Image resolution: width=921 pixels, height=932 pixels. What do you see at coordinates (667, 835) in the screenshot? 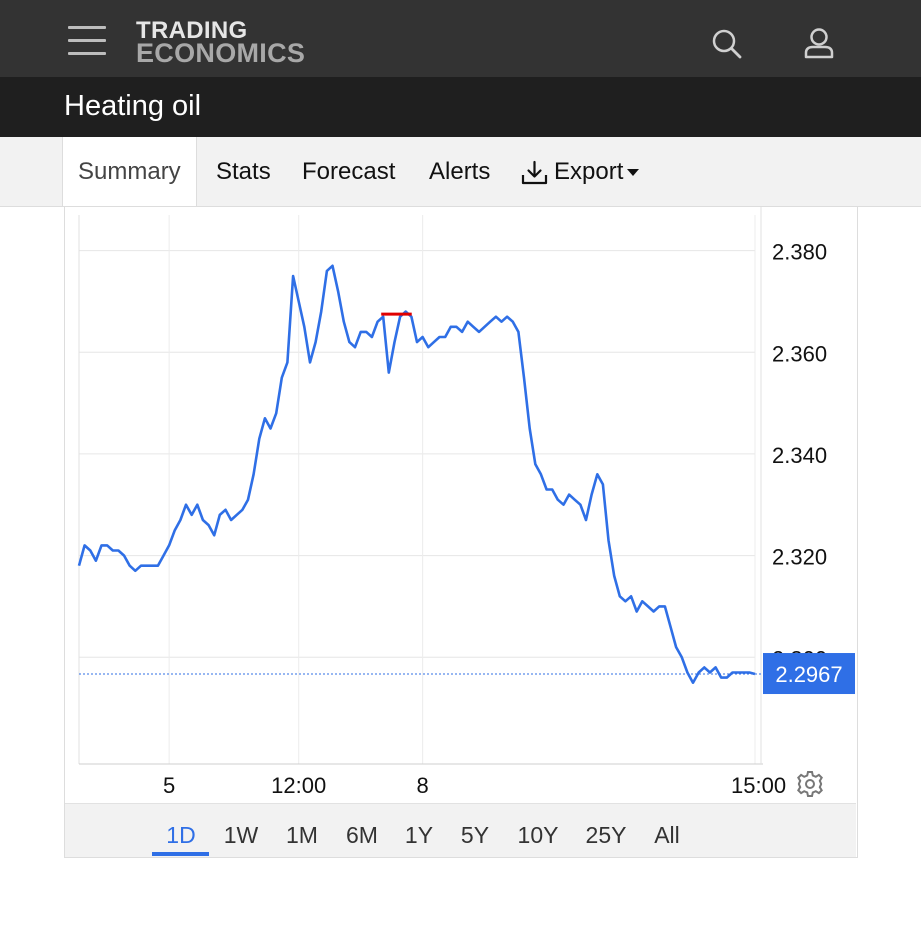
I see `range-all-button: All` at bounding box center [667, 835].